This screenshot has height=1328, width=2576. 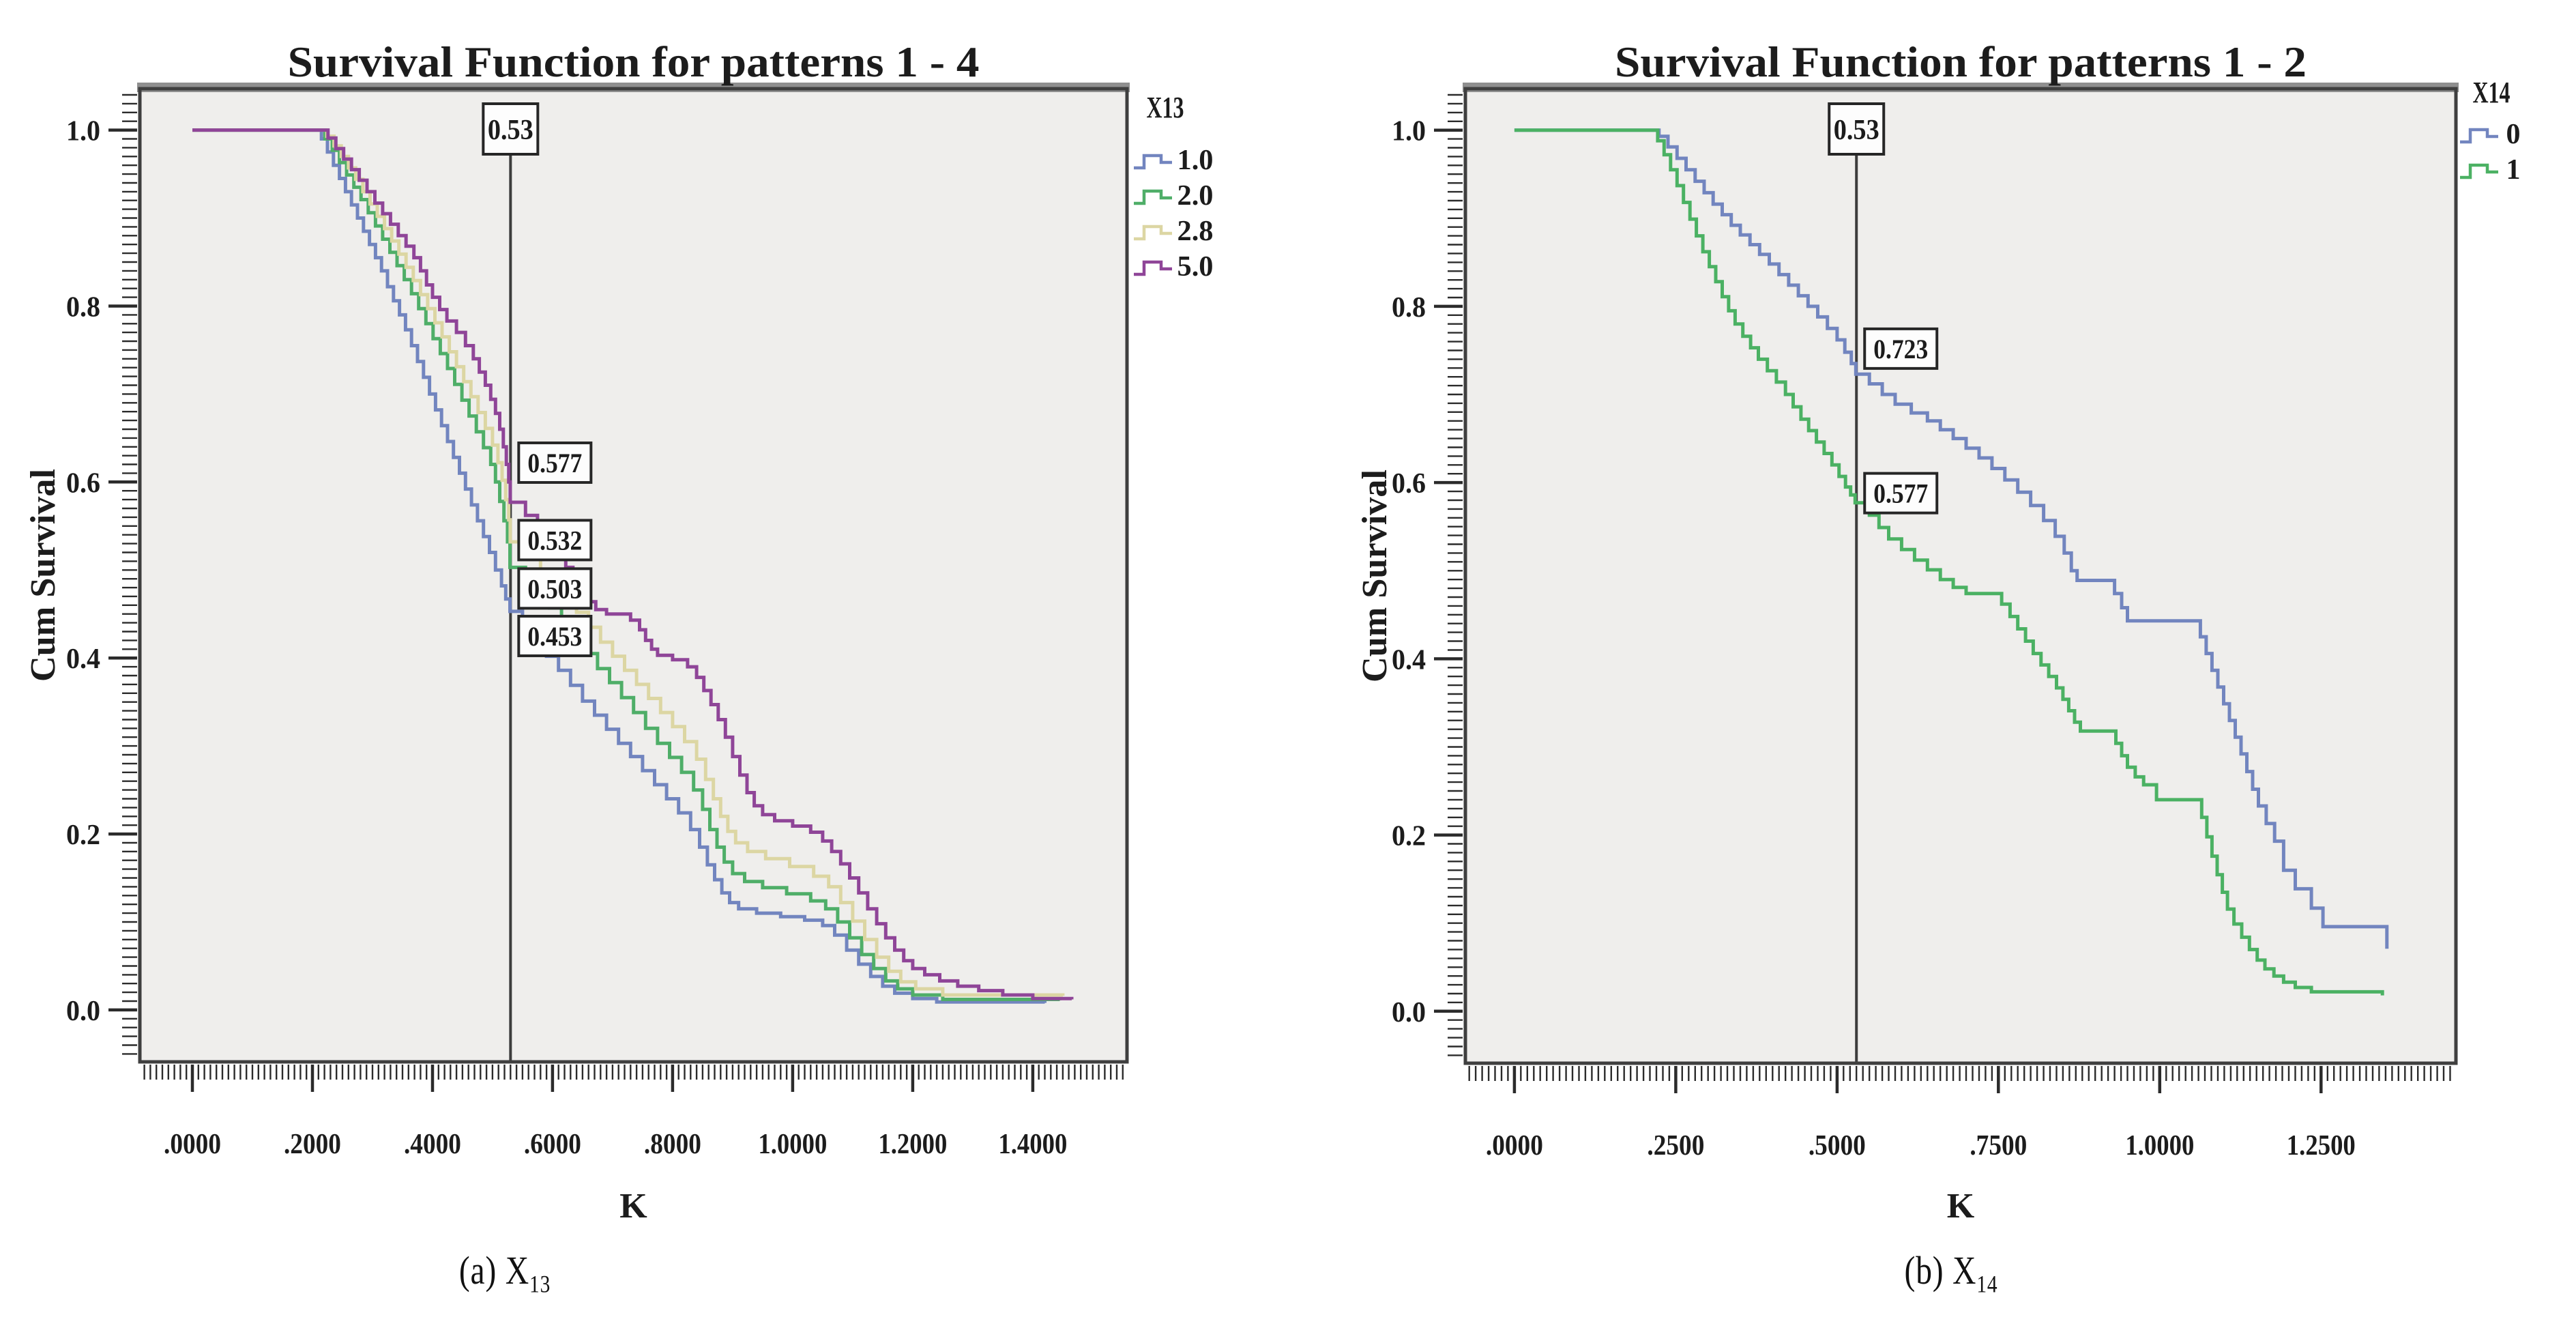 I want to click on annotation-box-b-0.577, so click(x=1901, y=494).